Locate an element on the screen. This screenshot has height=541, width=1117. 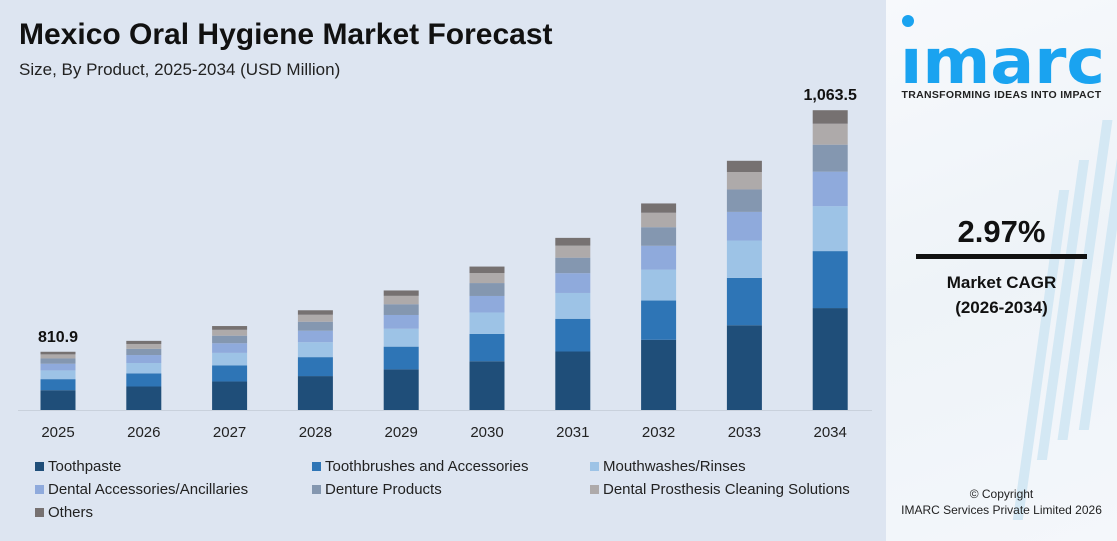
bar-segment-toothpaste-2029 is located at coordinates (401, 389).